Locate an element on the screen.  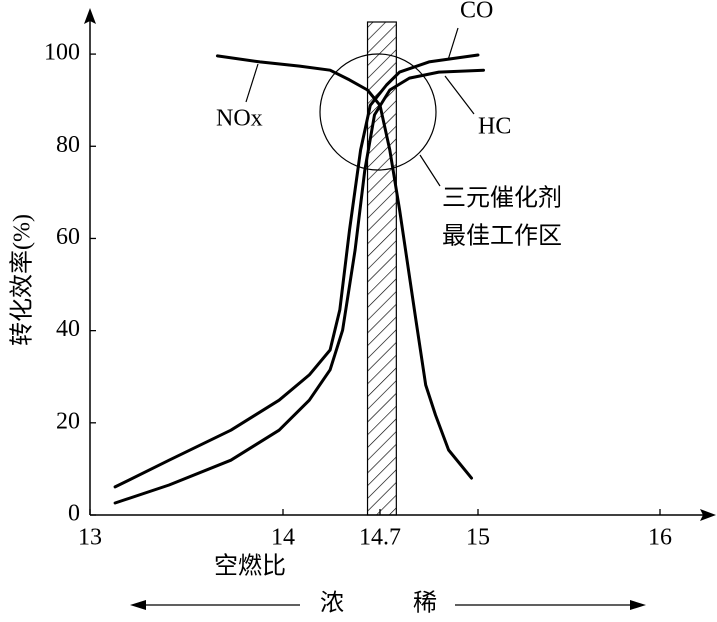
rich-arrow-head is located at coordinates (138, 605).